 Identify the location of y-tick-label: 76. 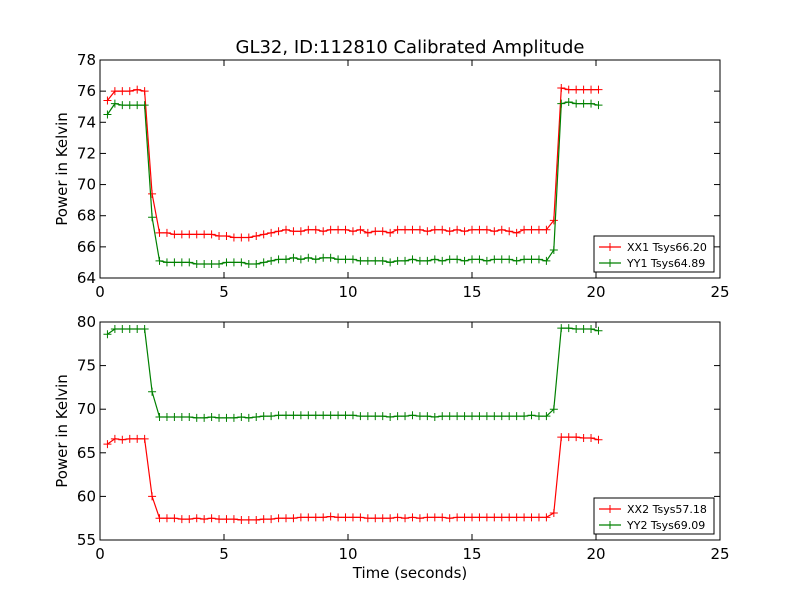
(86, 91).